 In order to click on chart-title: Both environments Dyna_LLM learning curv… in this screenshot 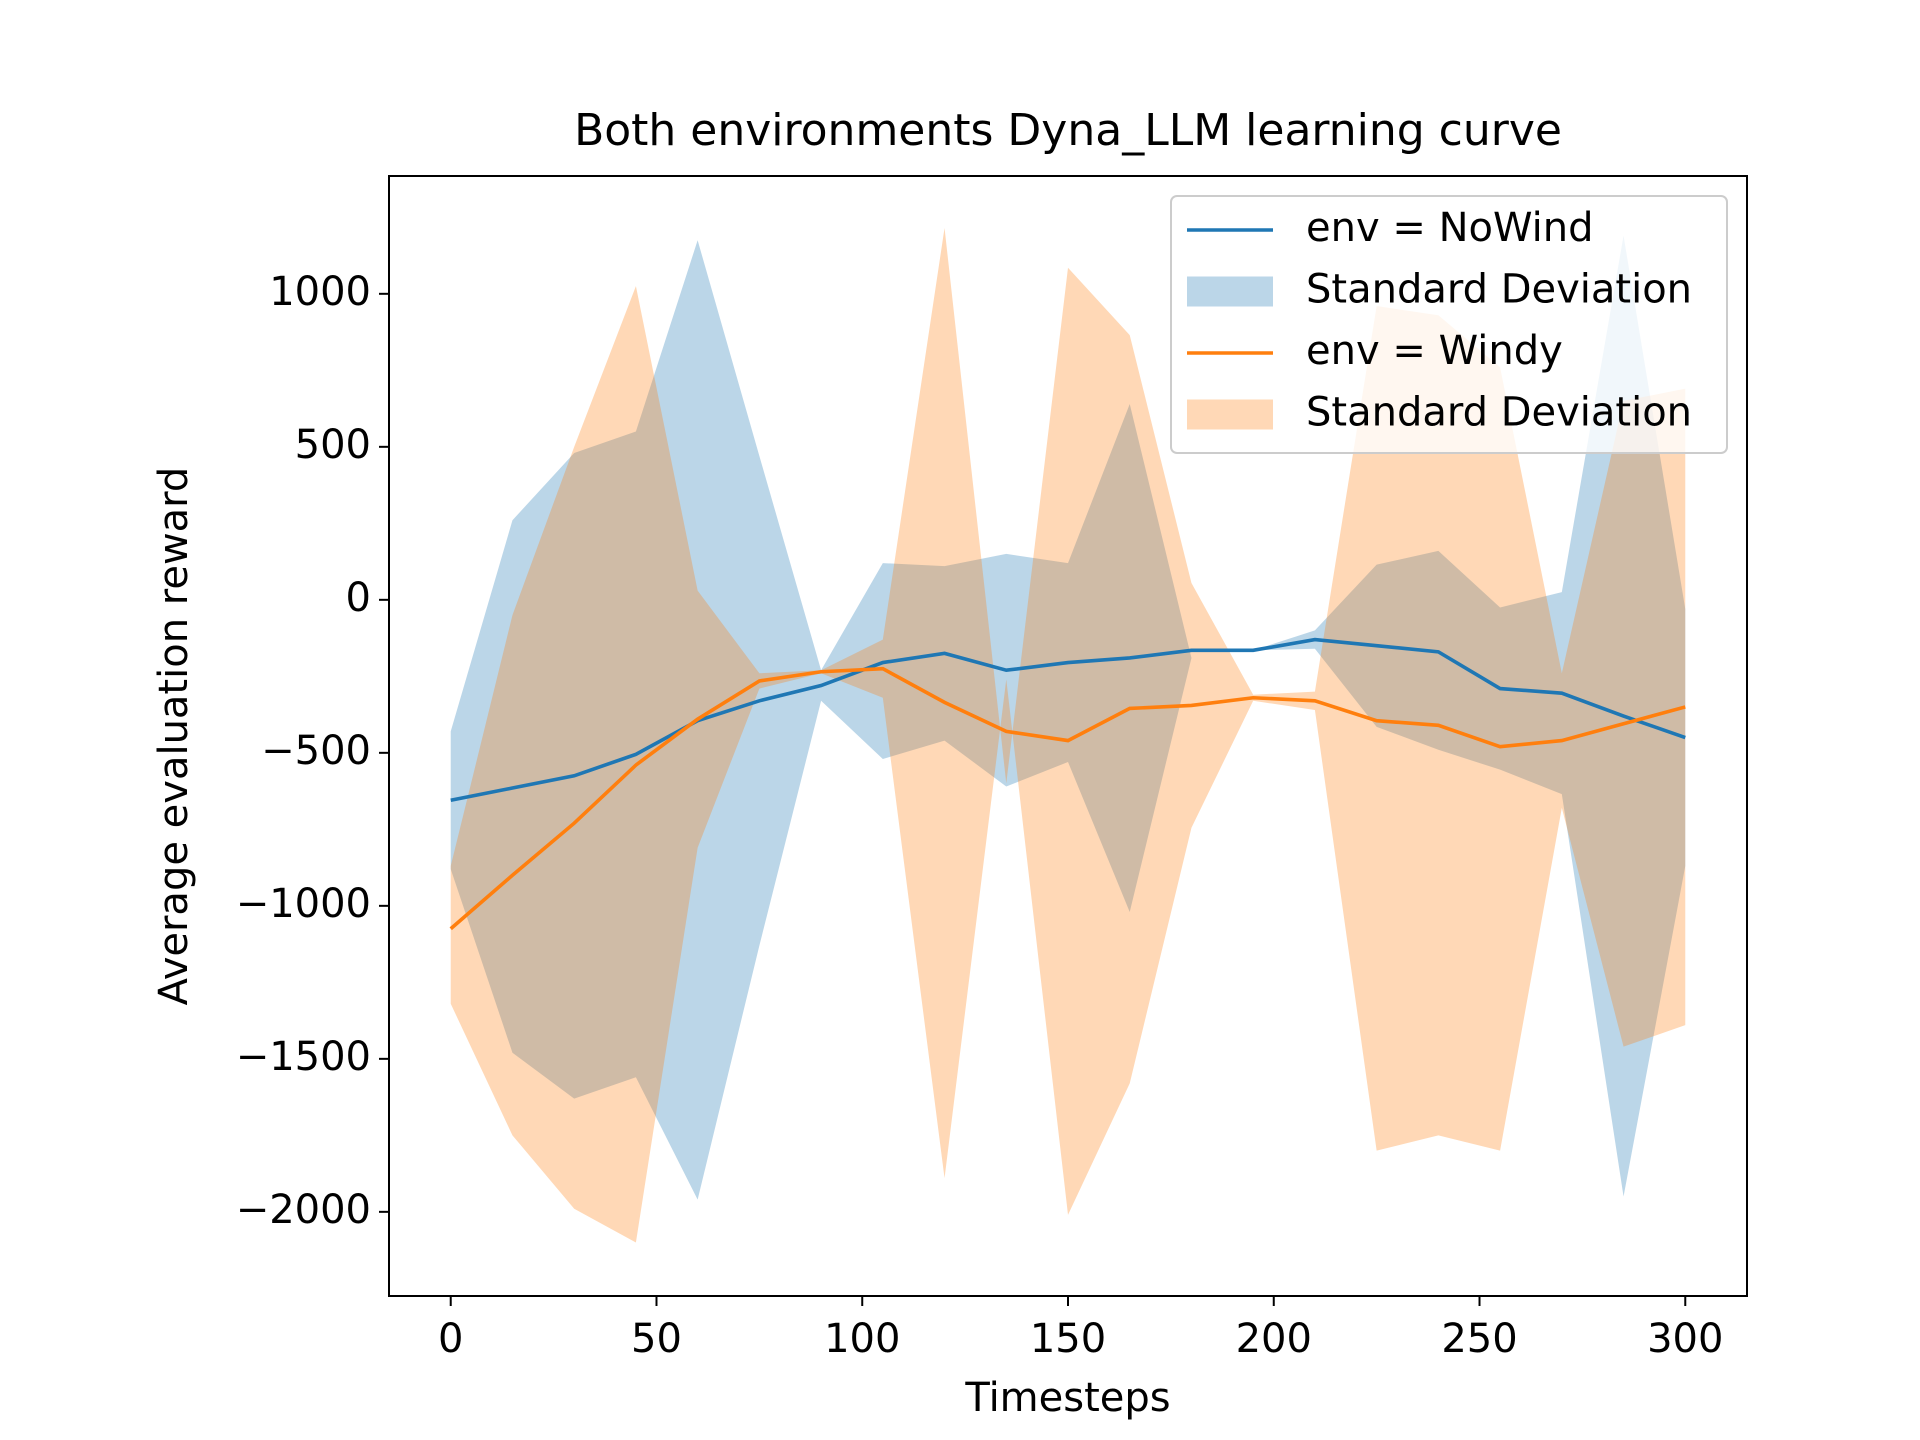, I will do `click(1068, 130)`.